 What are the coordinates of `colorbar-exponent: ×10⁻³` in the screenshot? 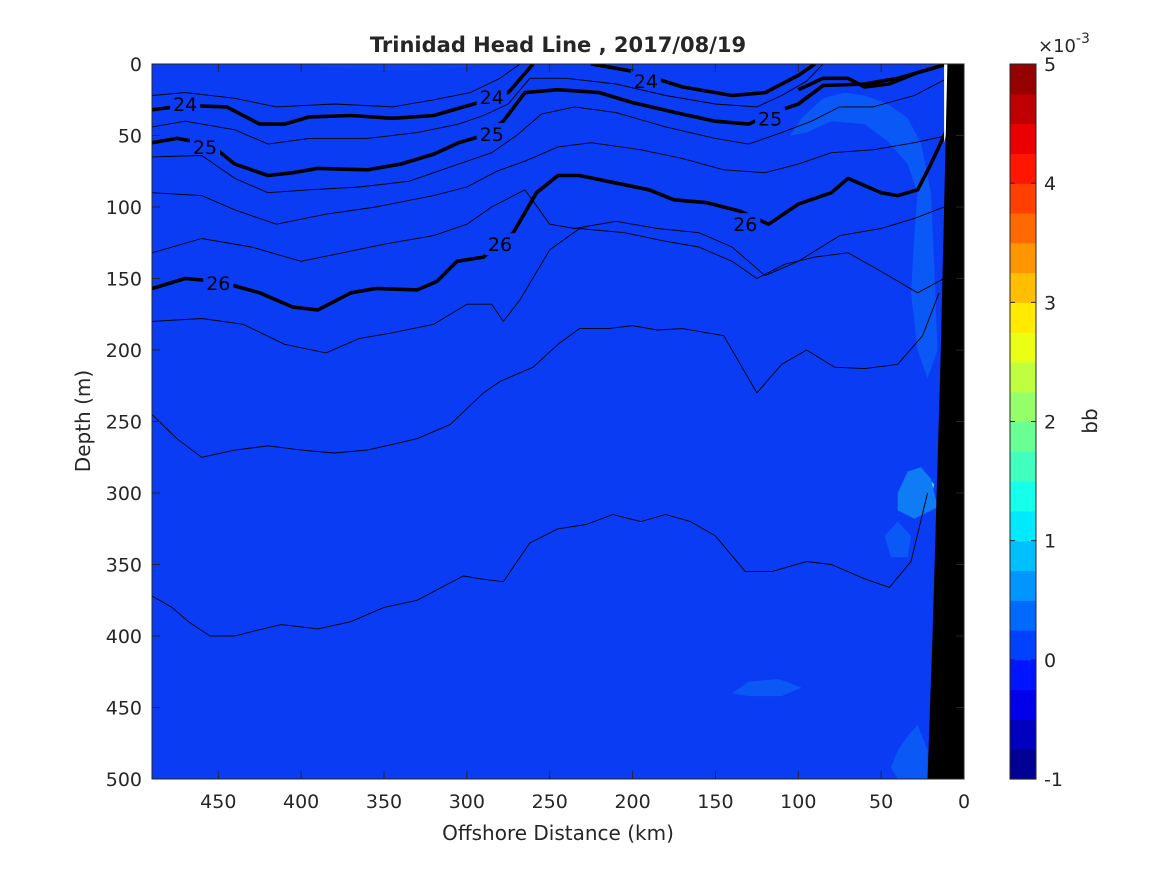 It's located at (1064, 44).